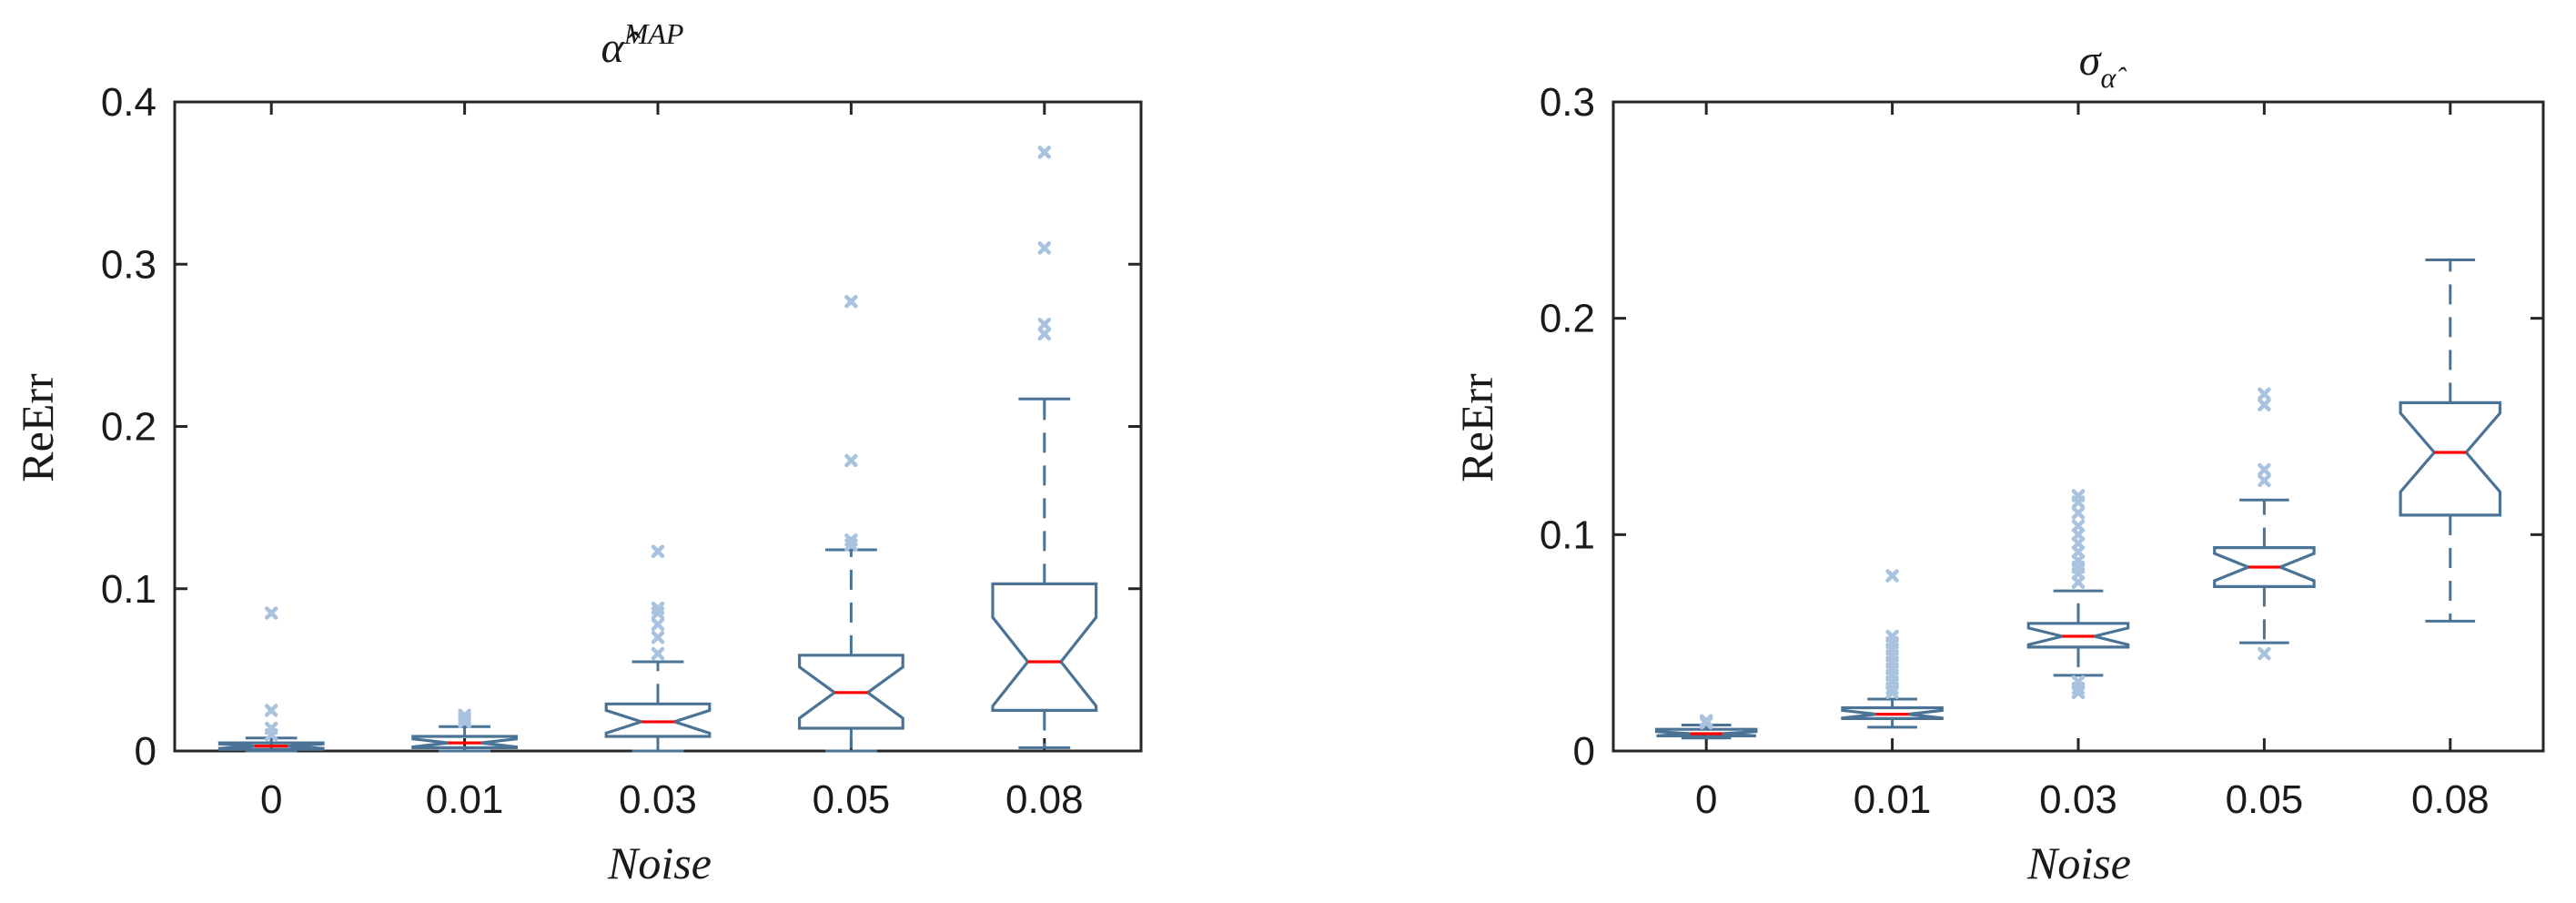 Image resolution: width=2576 pixels, height=903 pixels. Describe the element at coordinates (2102, 65) in the screenshot. I see `chart-title-sigma-alpha: σα̂` at that location.